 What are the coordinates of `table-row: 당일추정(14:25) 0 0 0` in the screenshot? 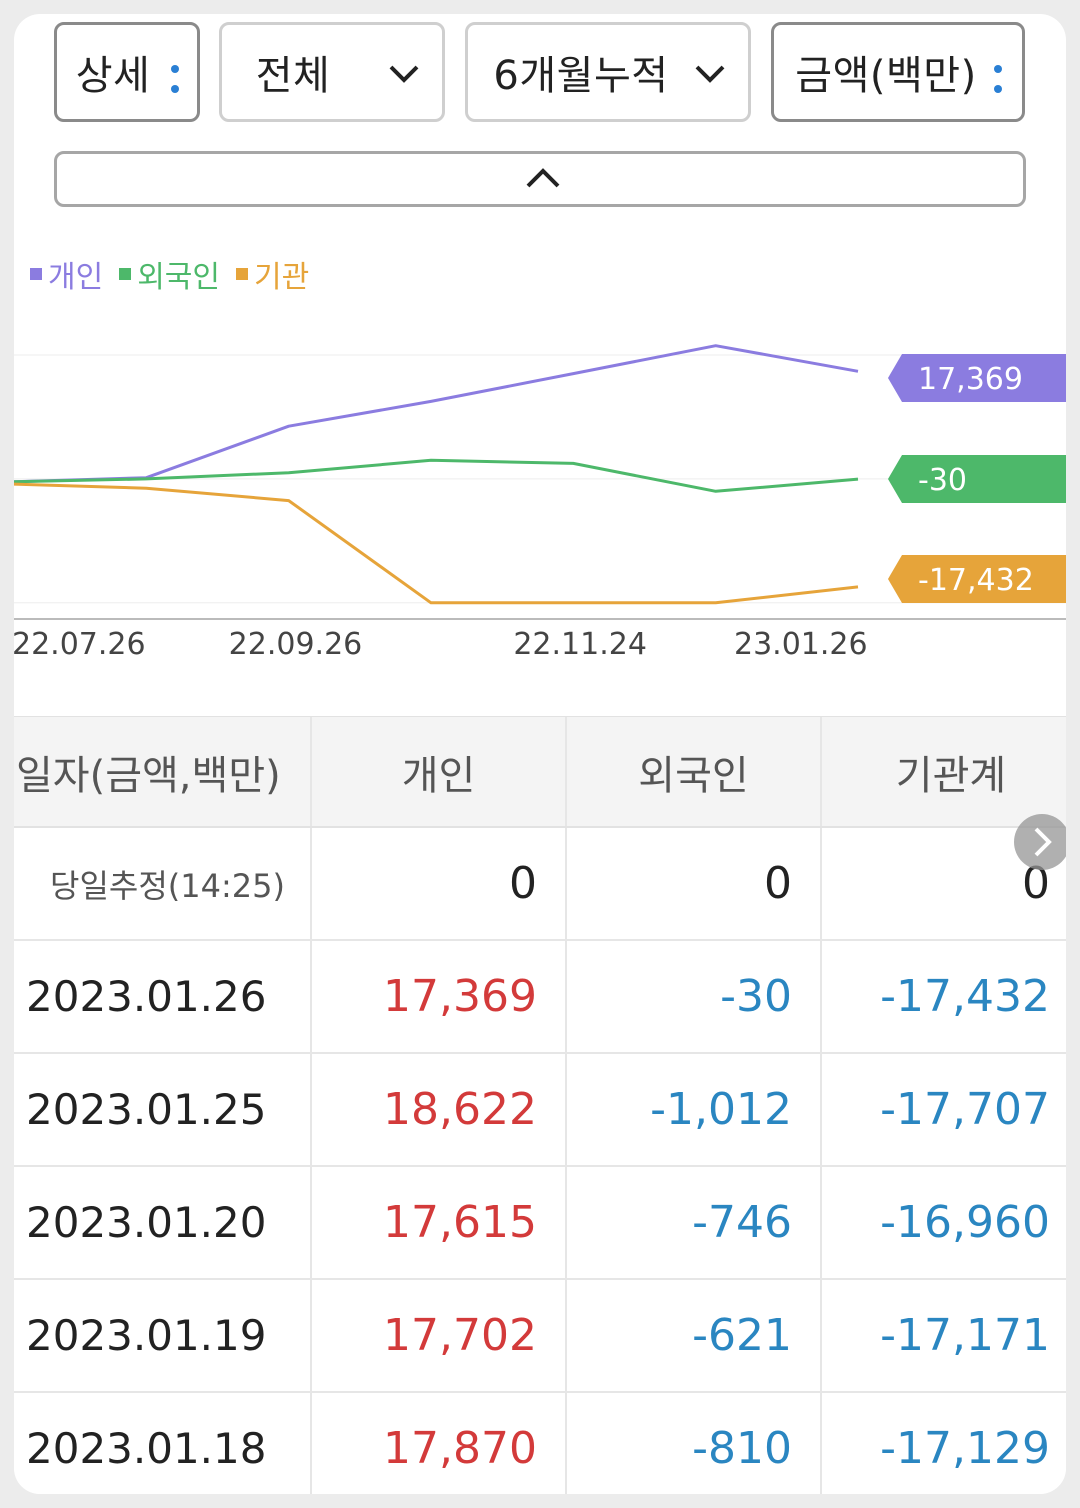 It's located at (540, 884).